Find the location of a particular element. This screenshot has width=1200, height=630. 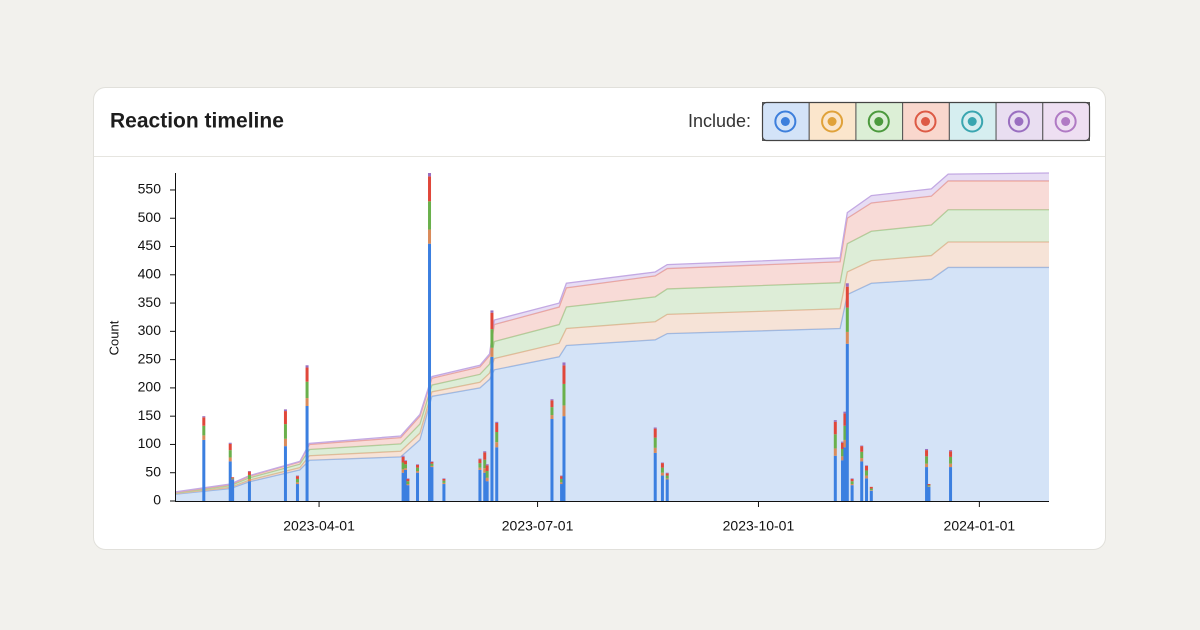

x-tick-label: 2023-10-01 is located at coordinates (759, 526).